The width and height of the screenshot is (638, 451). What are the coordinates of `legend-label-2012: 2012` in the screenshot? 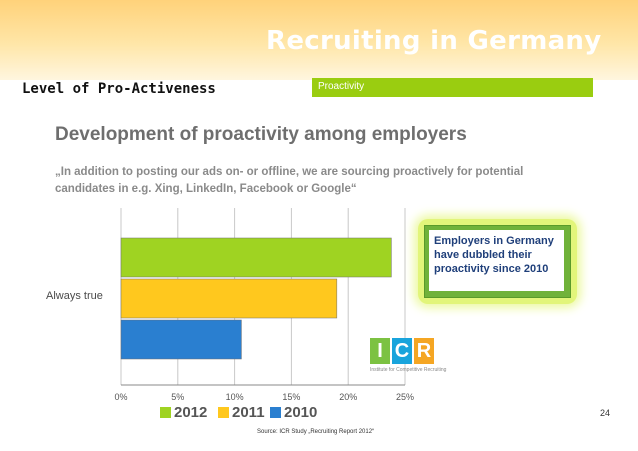 It's located at (191, 412).